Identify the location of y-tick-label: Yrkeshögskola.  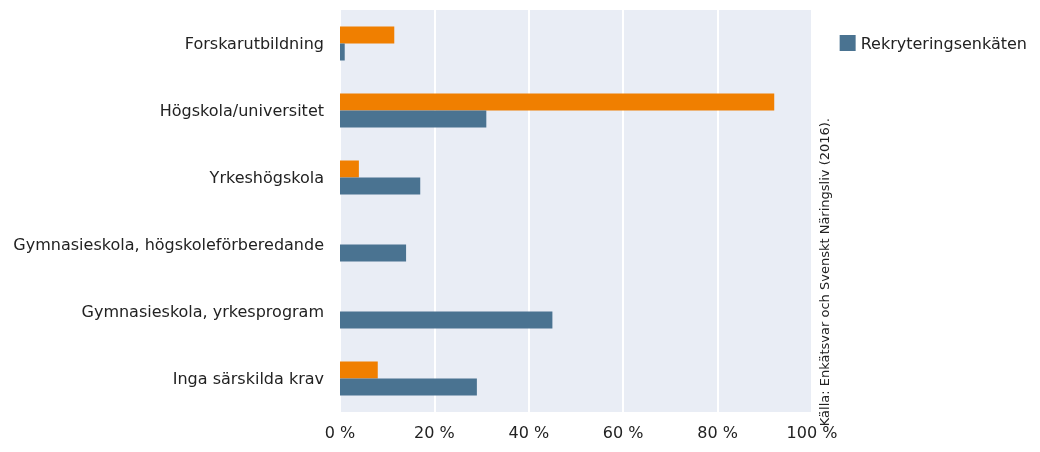
(266, 177).